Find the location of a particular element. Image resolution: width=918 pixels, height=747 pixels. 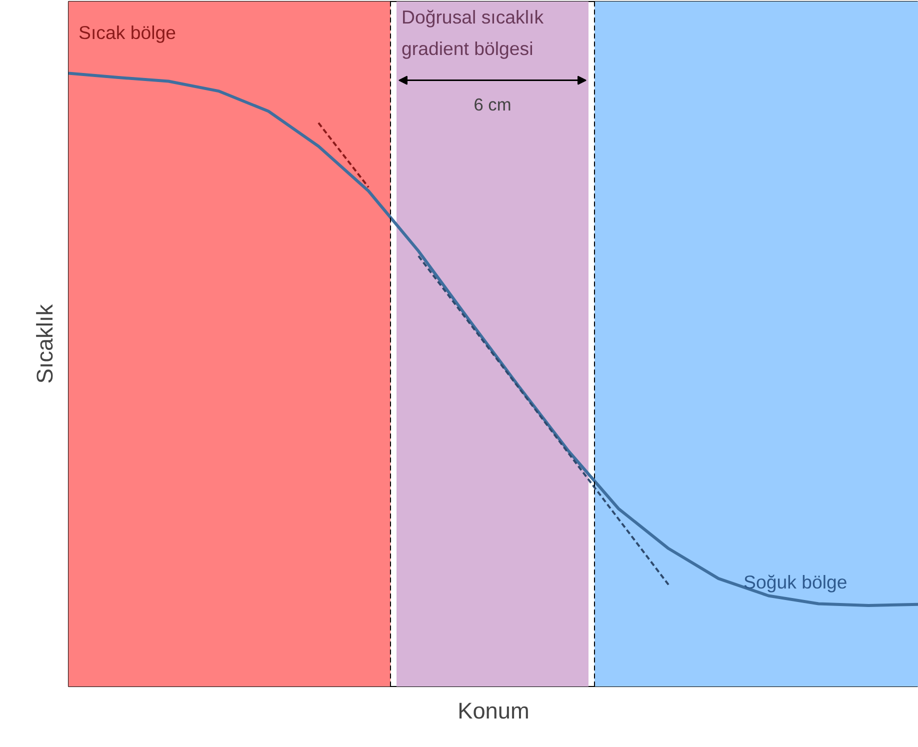

annotation: Soğuk bölge is located at coordinates (796, 582).